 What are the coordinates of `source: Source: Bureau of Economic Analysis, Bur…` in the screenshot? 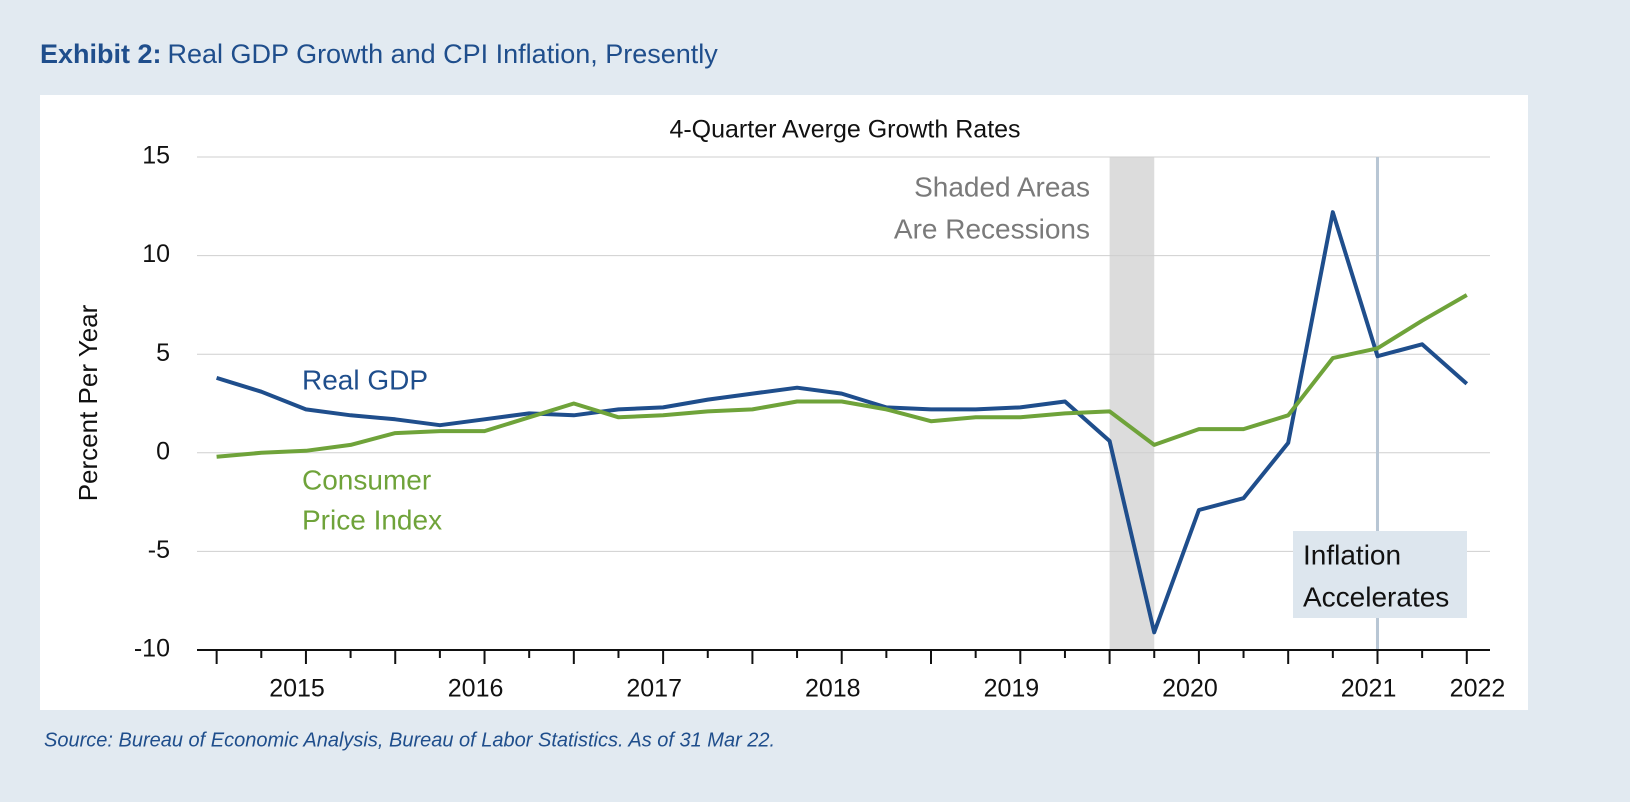 It's located at (409, 740).